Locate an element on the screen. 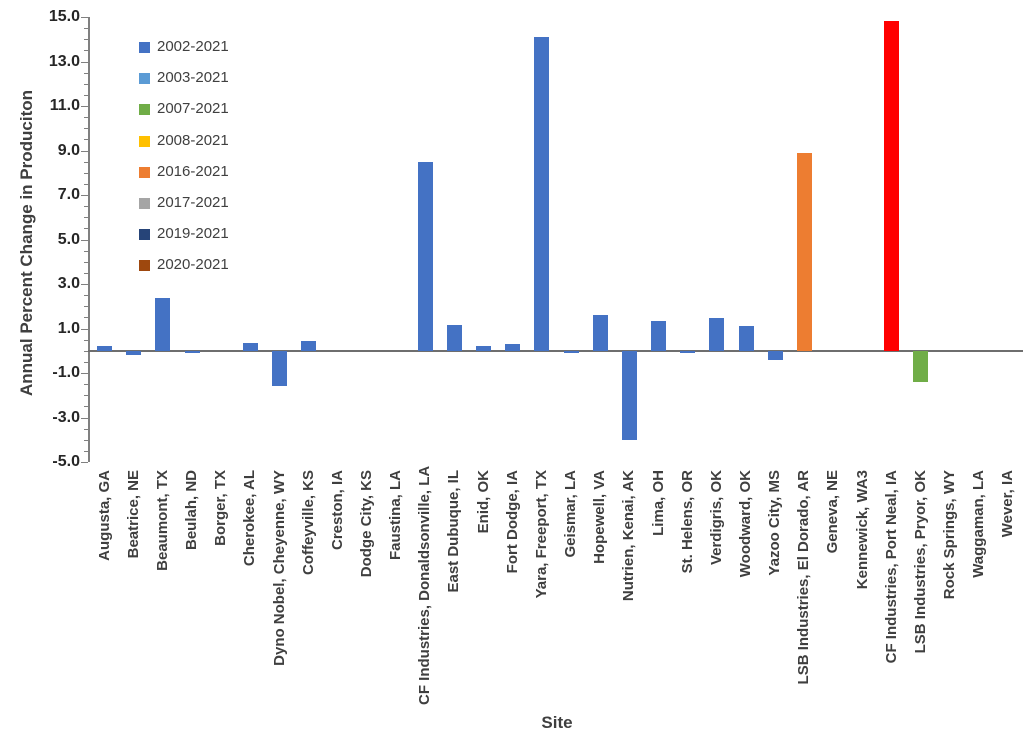  legend-label: 2020-2021 is located at coordinates (193, 265).